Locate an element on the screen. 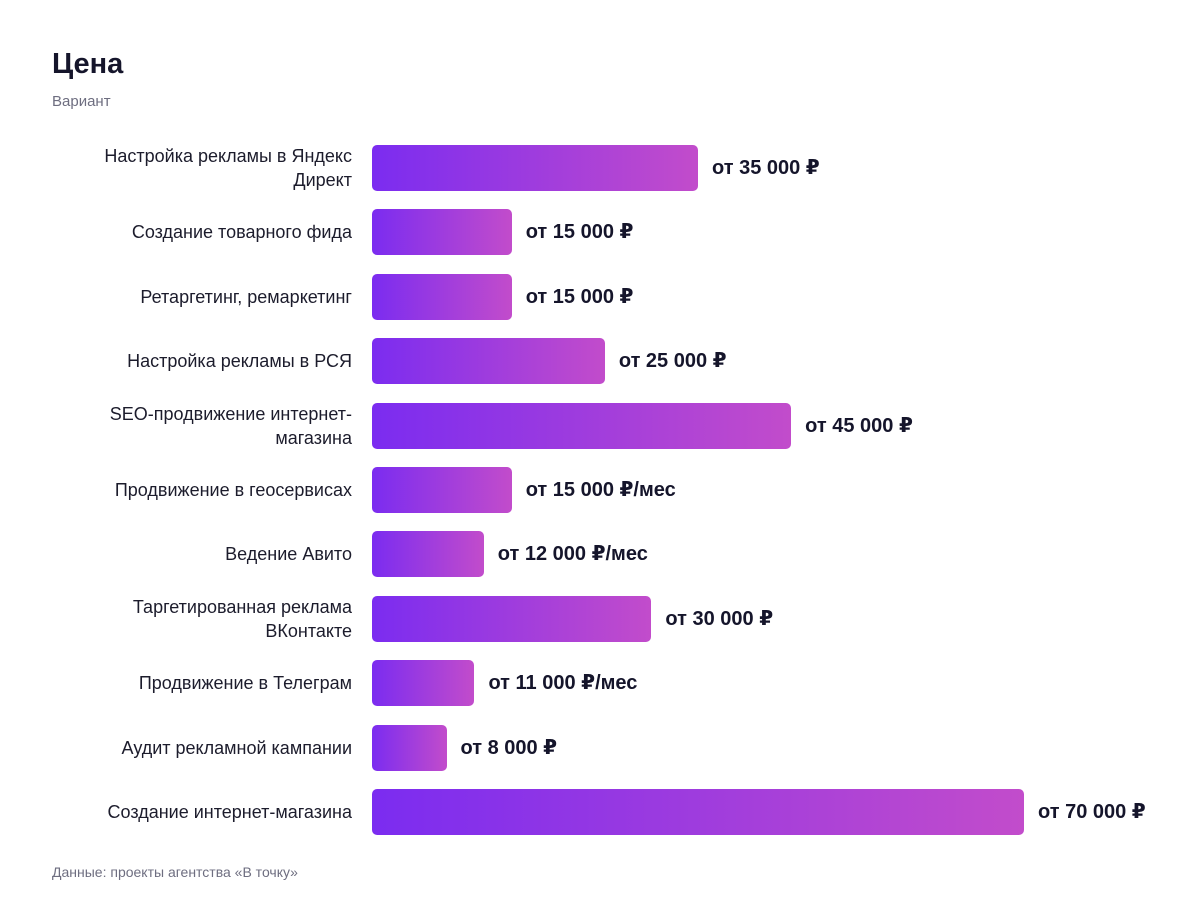 This screenshot has width=1200, height=904. category-label: Настройка рекламы в Яндекс Директ is located at coordinates (228, 168).